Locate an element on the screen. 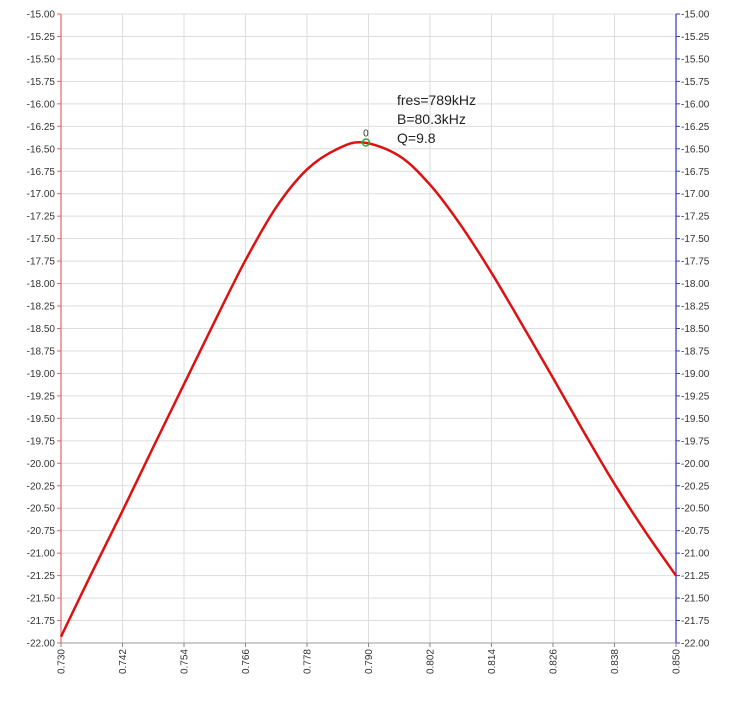 The image size is (736, 701). x-tick-label: 0.790 is located at coordinates (369, 661).